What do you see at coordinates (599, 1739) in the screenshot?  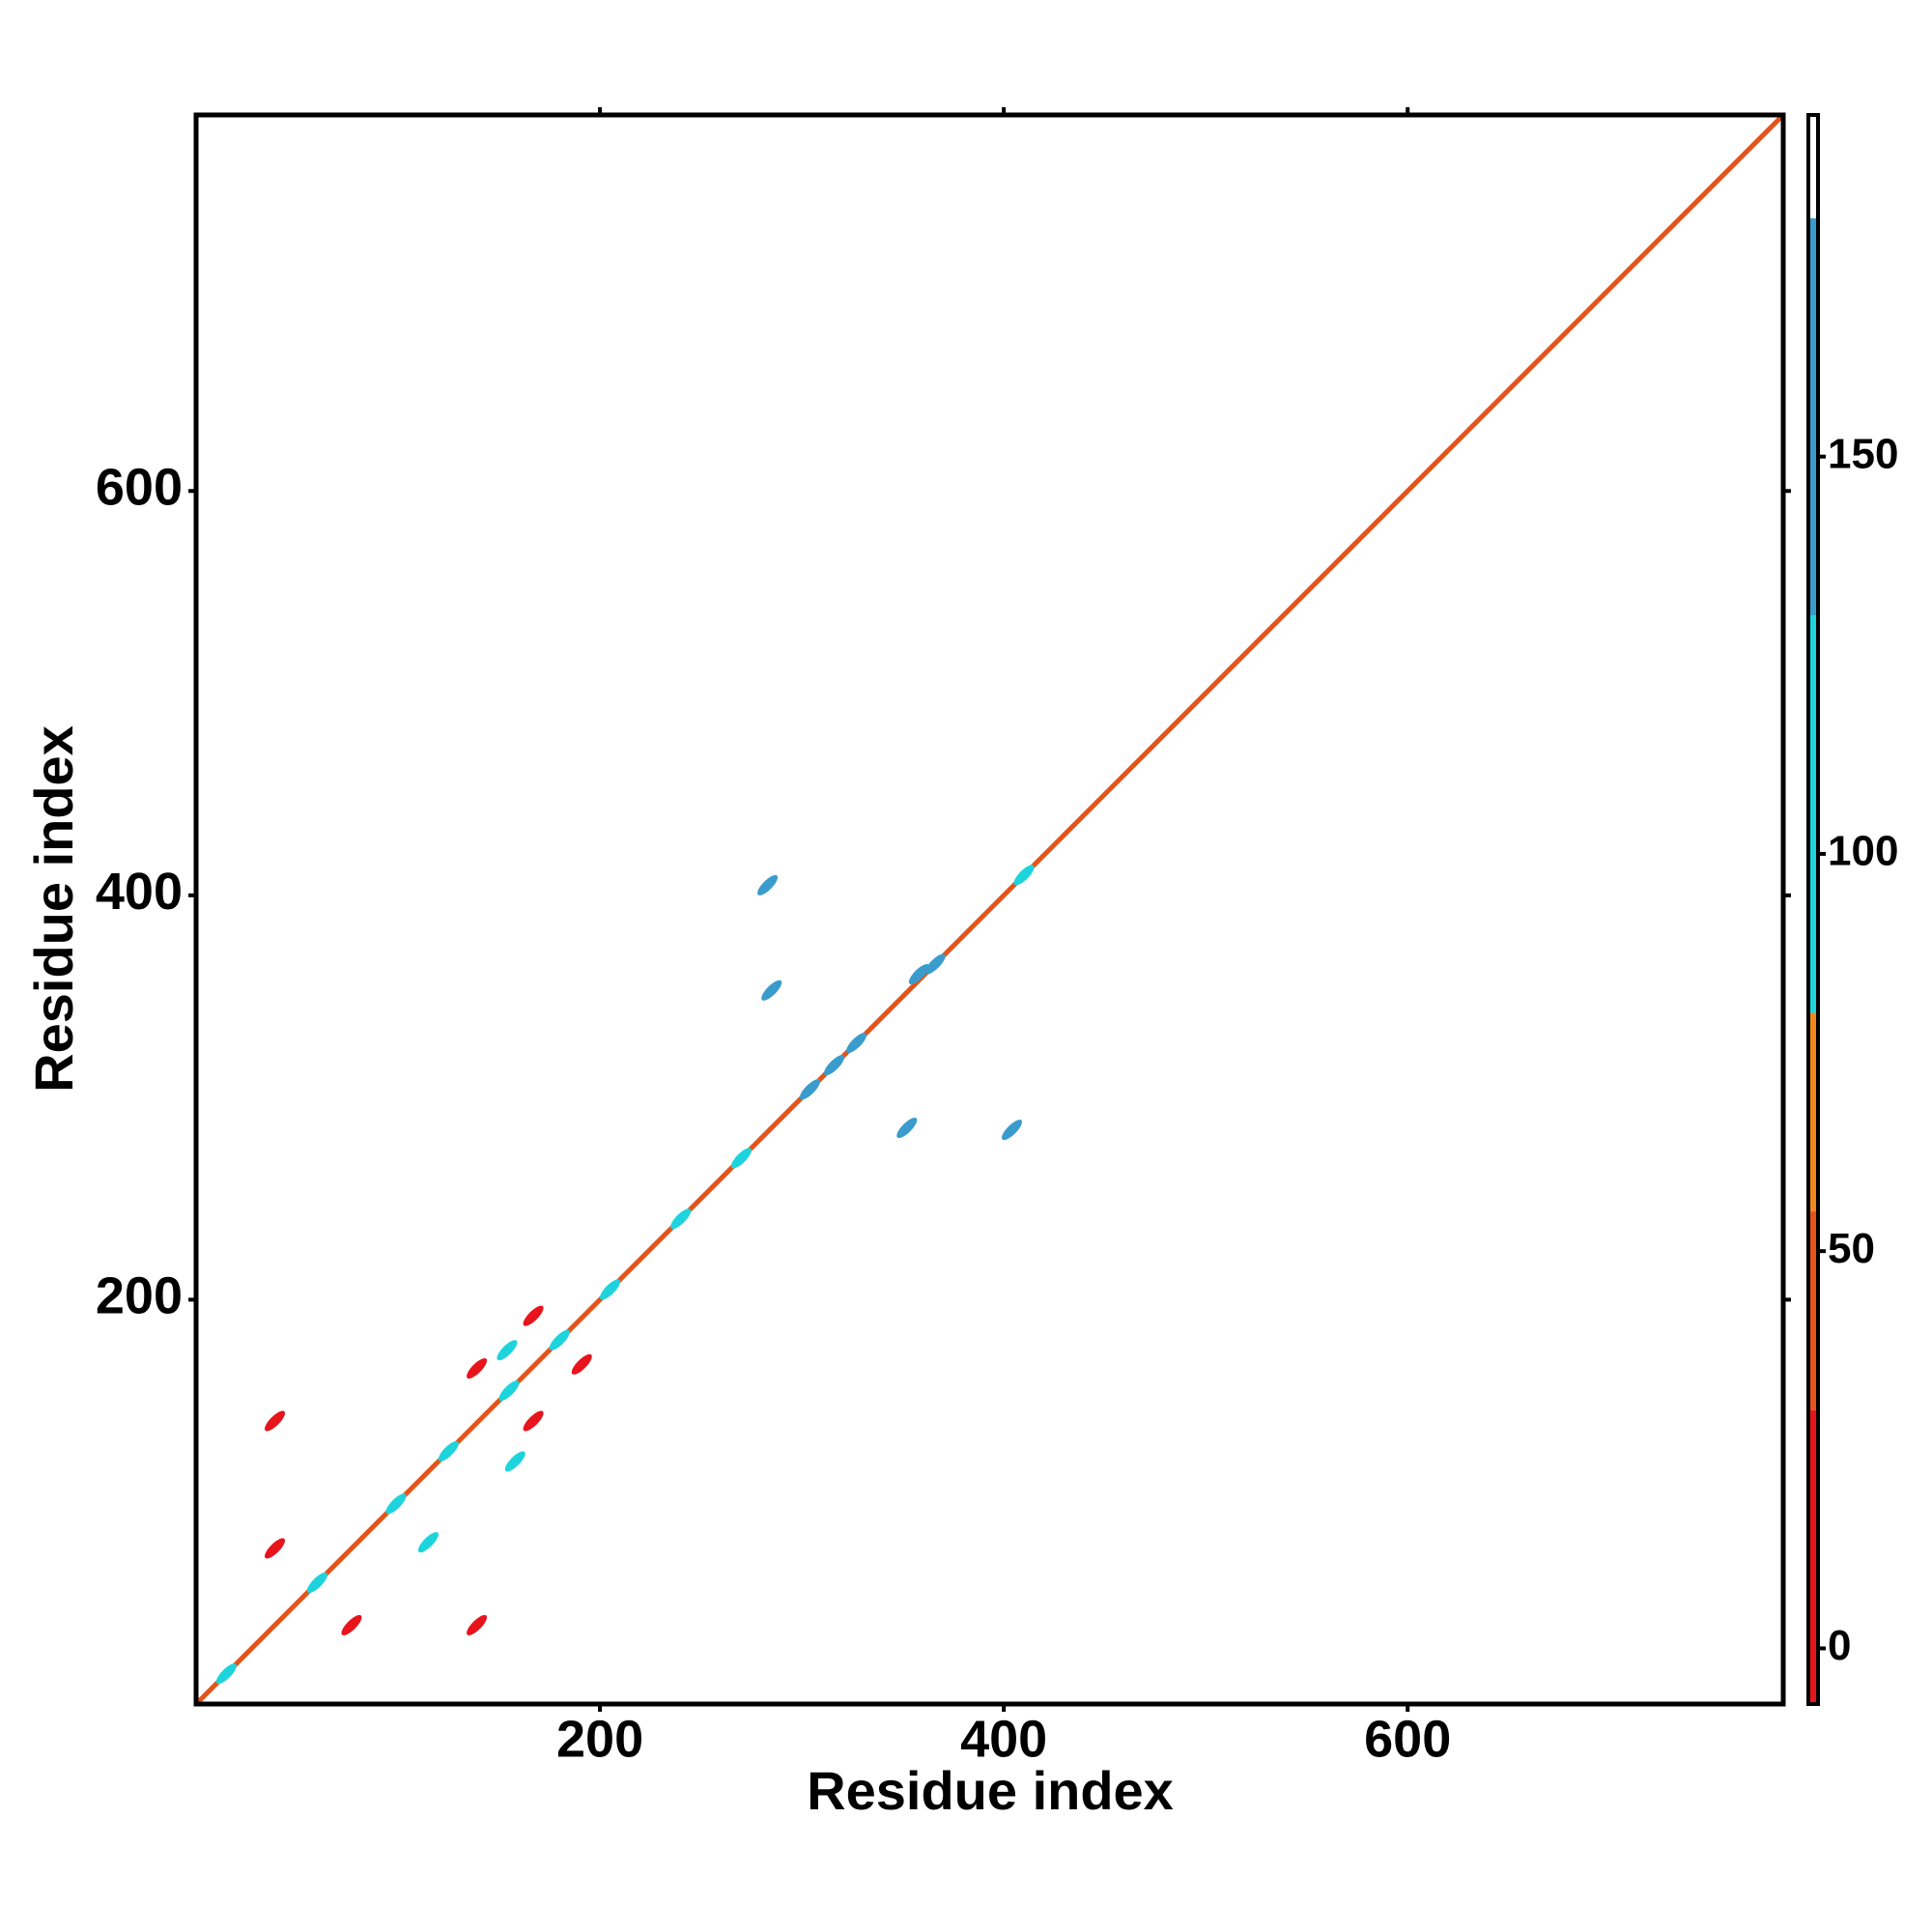 I see `x-tick-label: 200` at bounding box center [599, 1739].